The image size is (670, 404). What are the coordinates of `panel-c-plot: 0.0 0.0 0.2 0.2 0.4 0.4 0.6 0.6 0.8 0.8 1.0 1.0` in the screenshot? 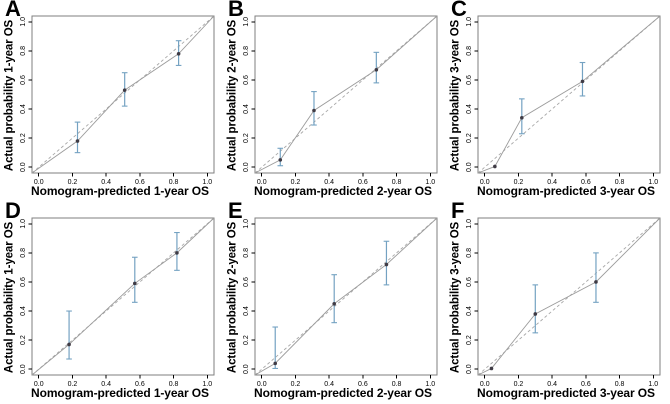 It's located at (563, 100).